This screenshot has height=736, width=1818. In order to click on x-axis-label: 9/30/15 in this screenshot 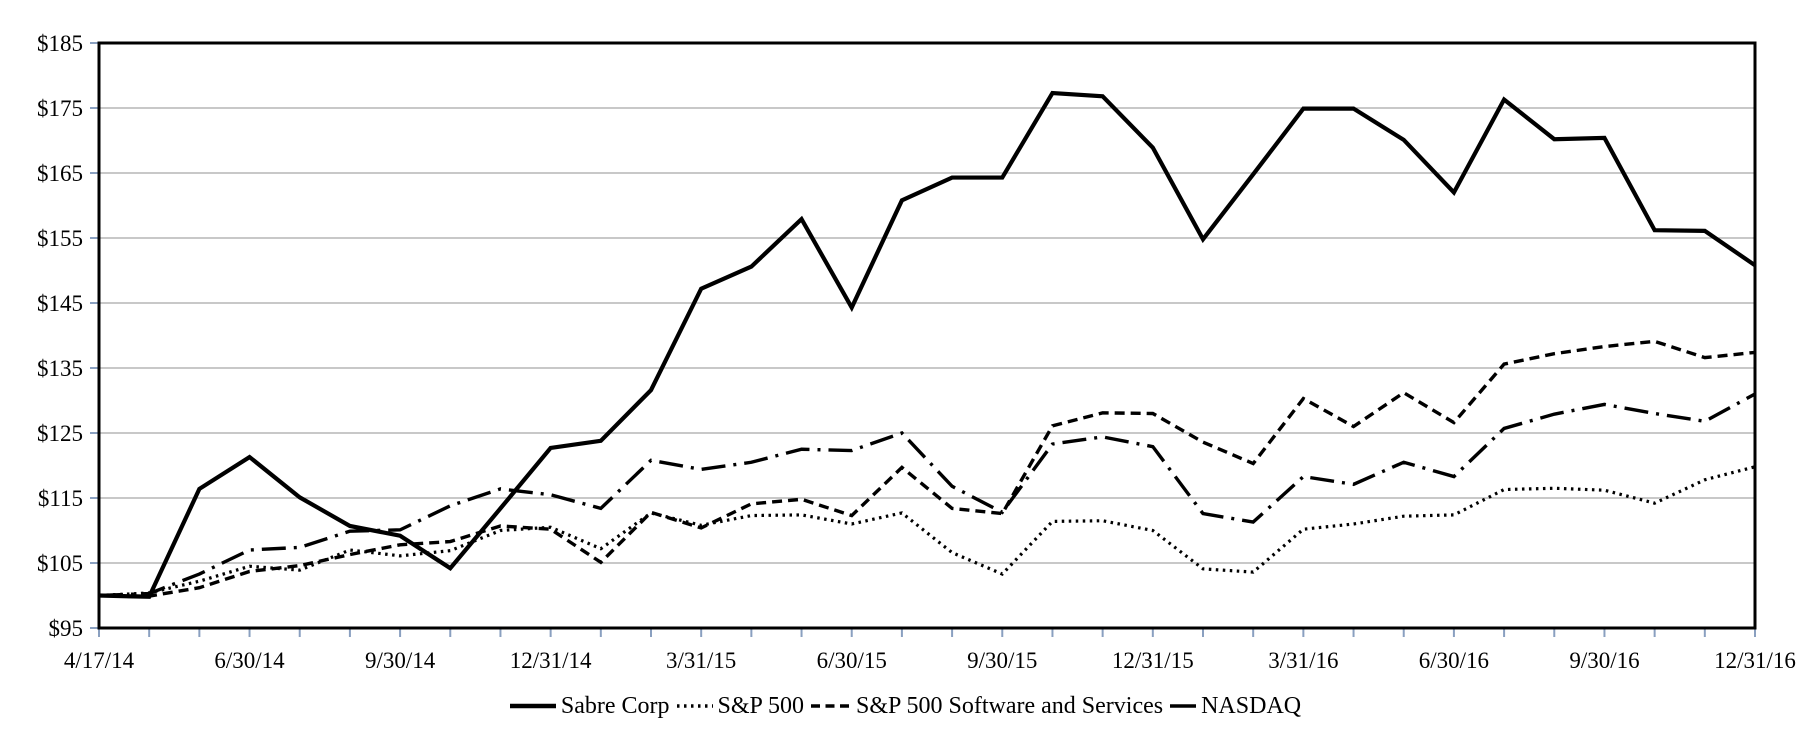, I will do `click(1002, 660)`.